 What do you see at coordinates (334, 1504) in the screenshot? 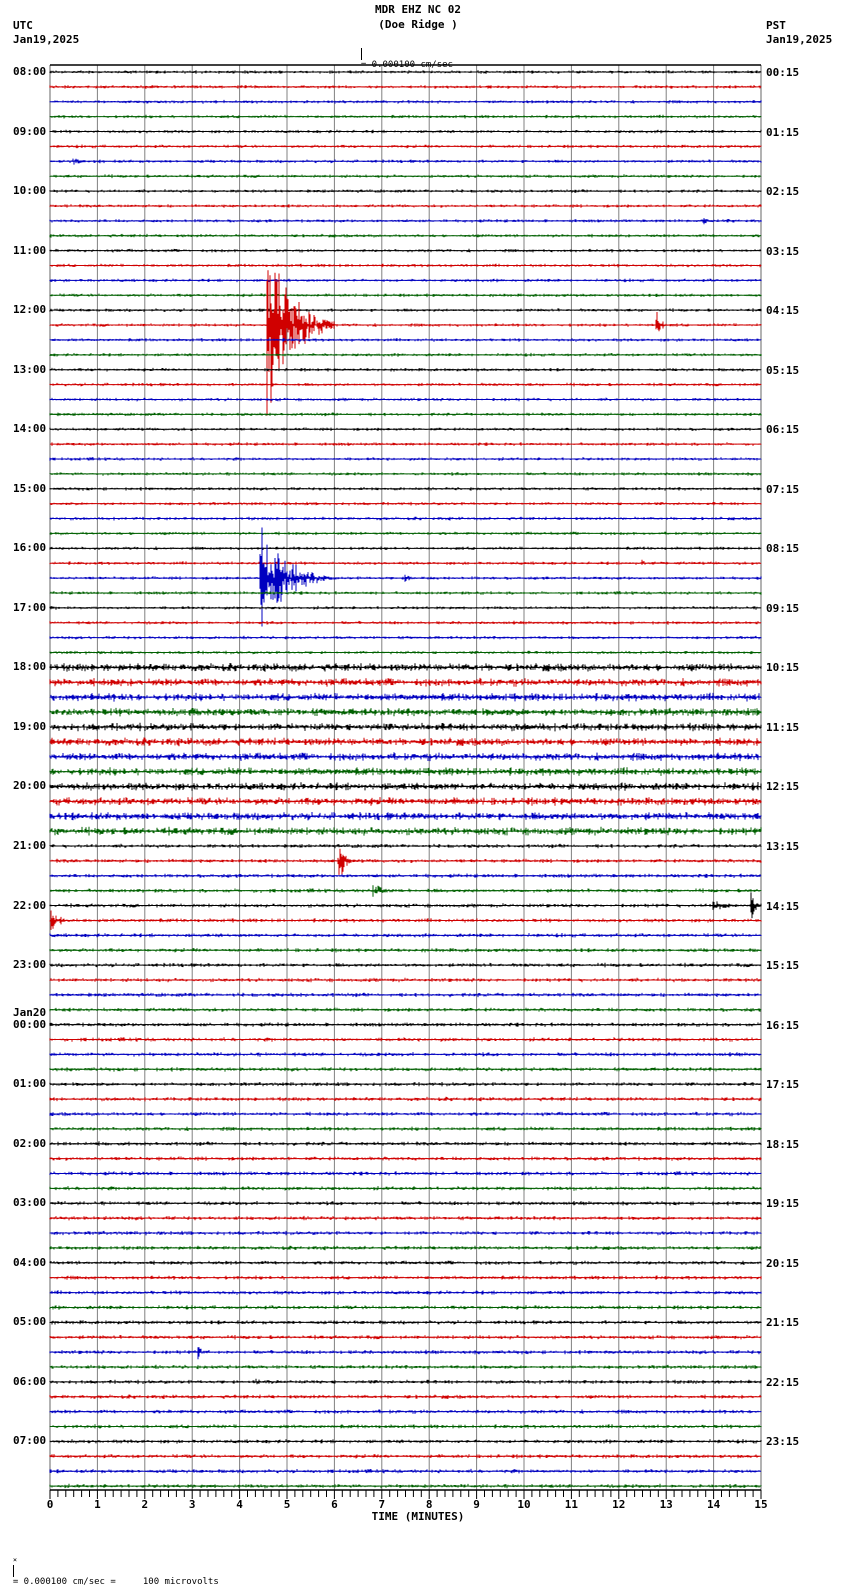
I see `tick-label: 6` at bounding box center [334, 1504].